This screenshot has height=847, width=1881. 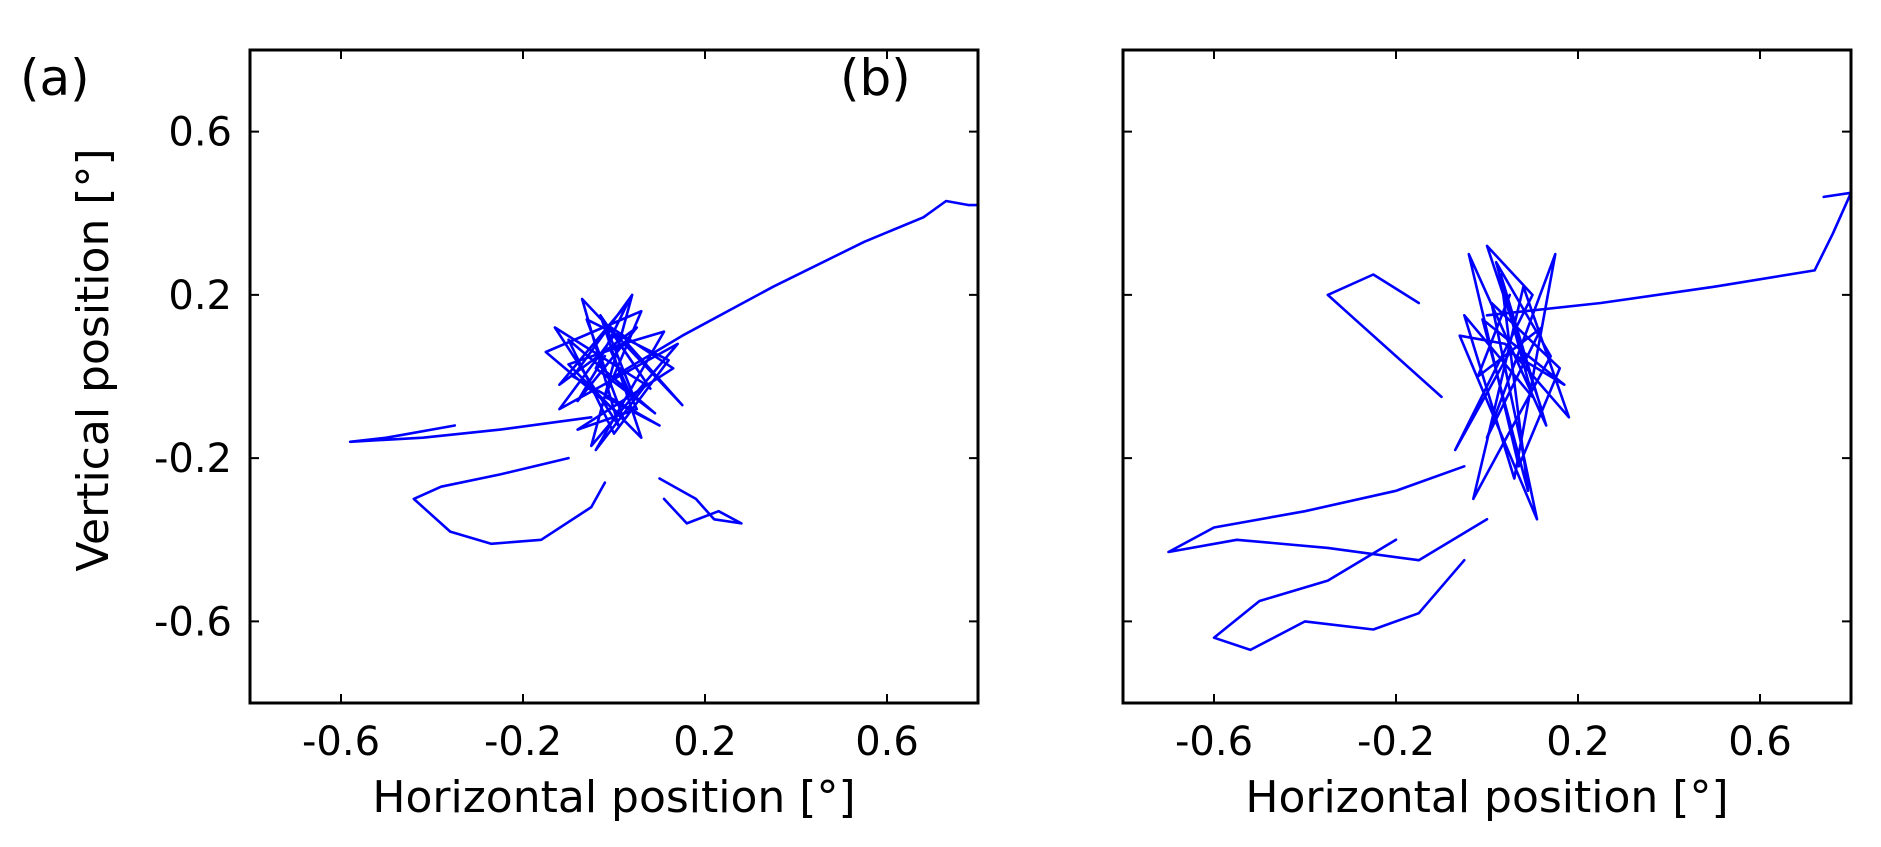 I want to click on y-tick-label: 0.2, so click(x=200, y=296).